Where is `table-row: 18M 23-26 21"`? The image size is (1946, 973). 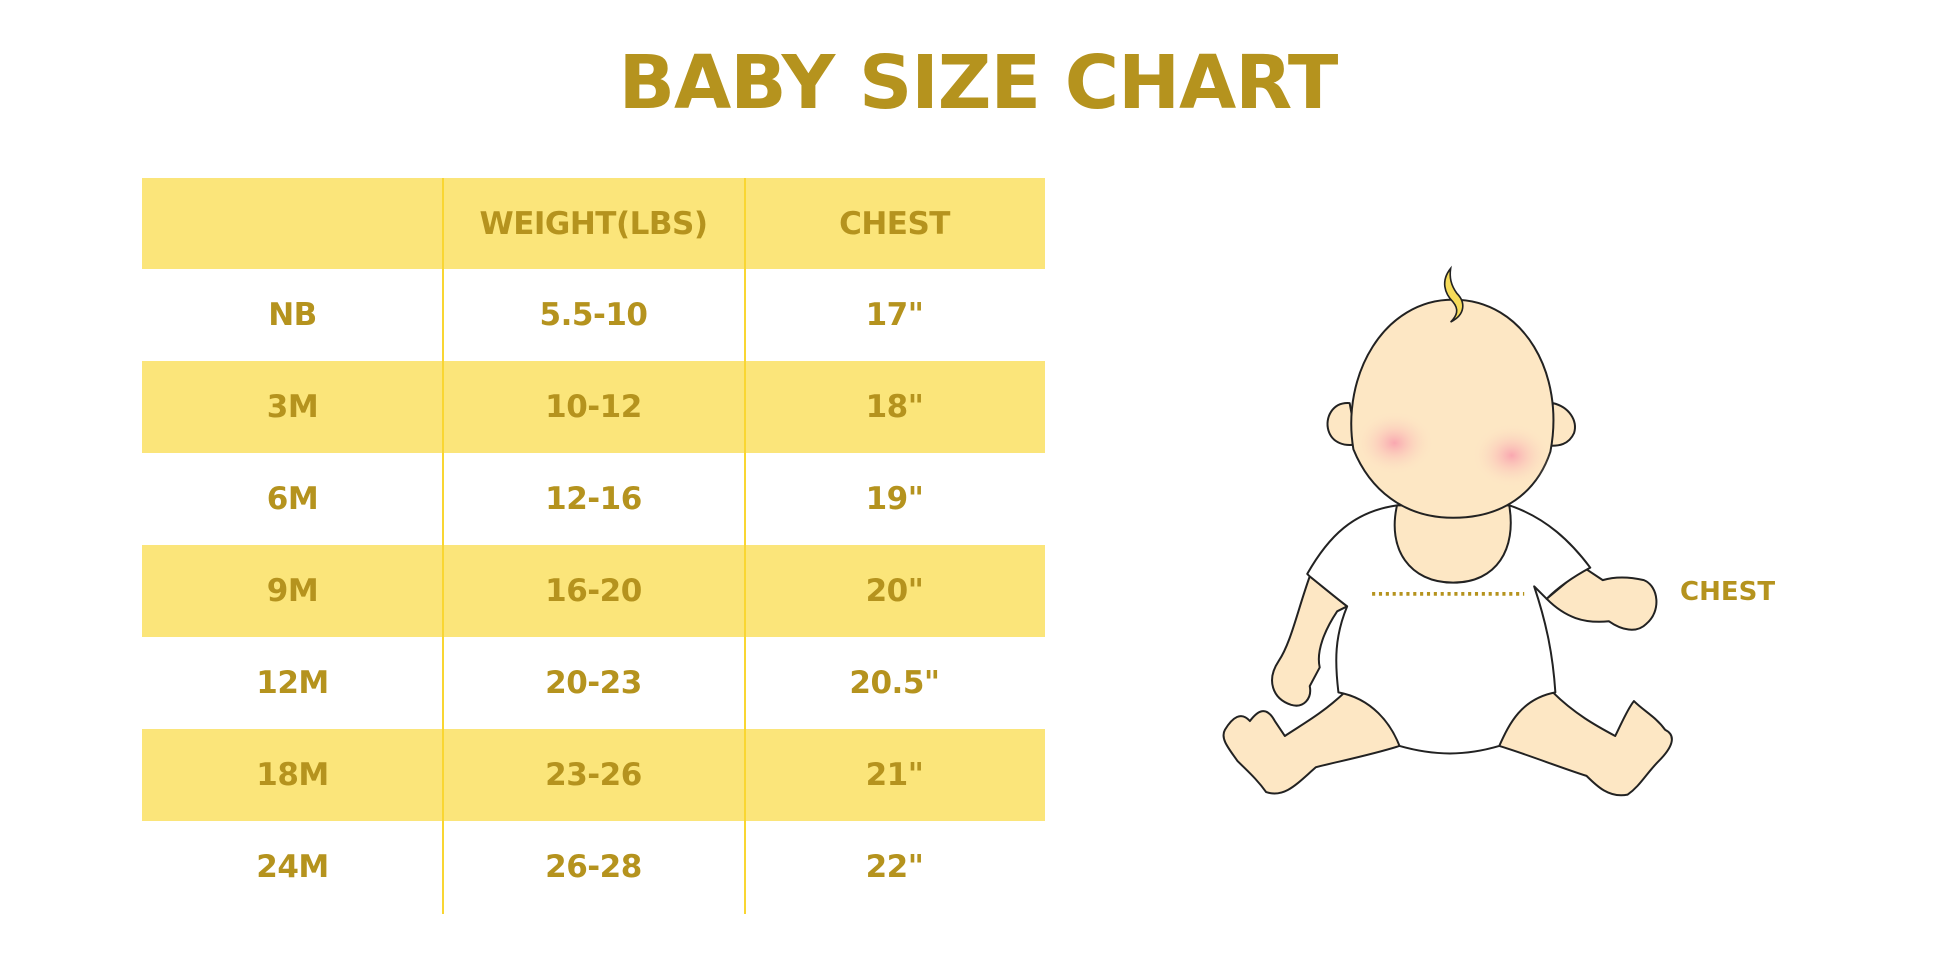
table-row: 18M 23-26 21" is located at coordinates (593, 775).